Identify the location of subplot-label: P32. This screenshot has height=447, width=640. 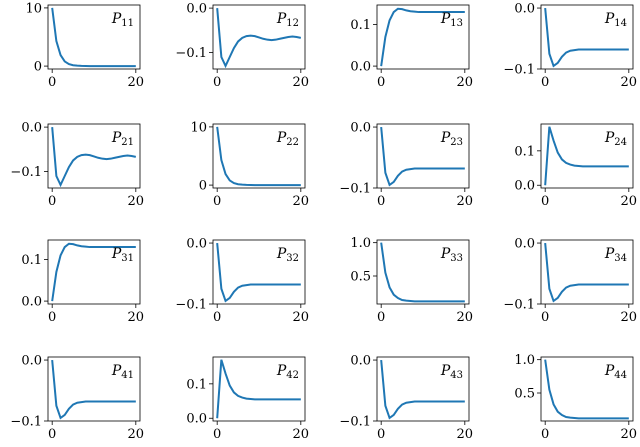
(287, 255).